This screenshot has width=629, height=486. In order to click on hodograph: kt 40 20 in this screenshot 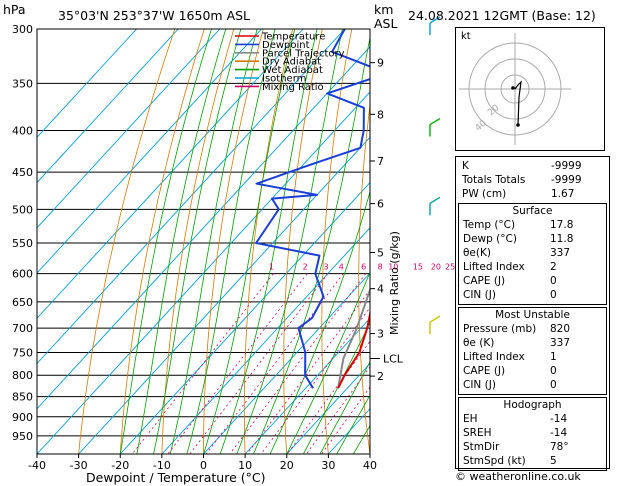, I will do `click(530, 89)`.